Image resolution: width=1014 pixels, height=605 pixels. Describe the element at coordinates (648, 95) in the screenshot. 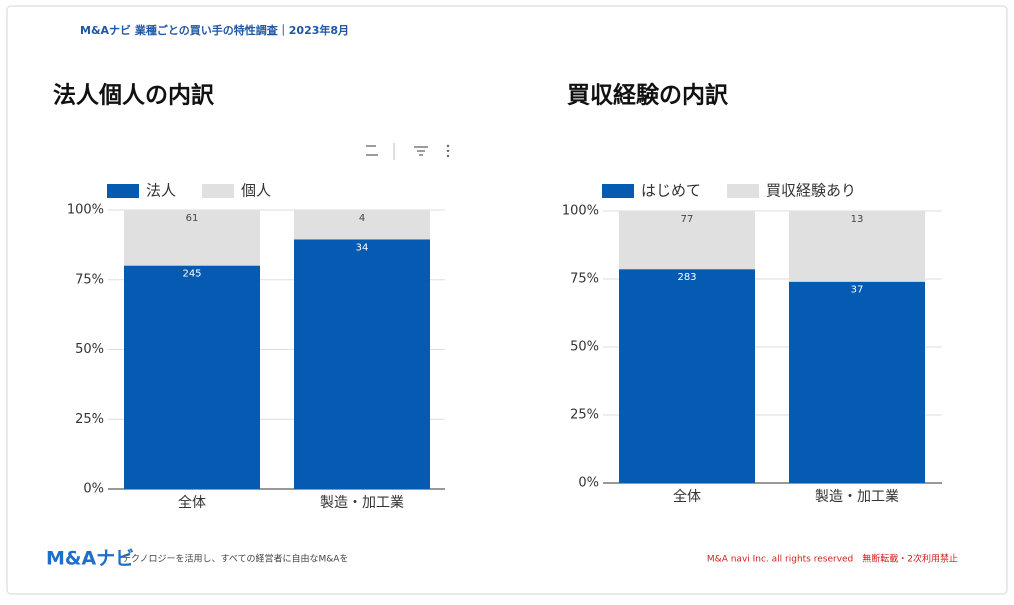

I see `chart-title: 買収経験の内訳` at that location.